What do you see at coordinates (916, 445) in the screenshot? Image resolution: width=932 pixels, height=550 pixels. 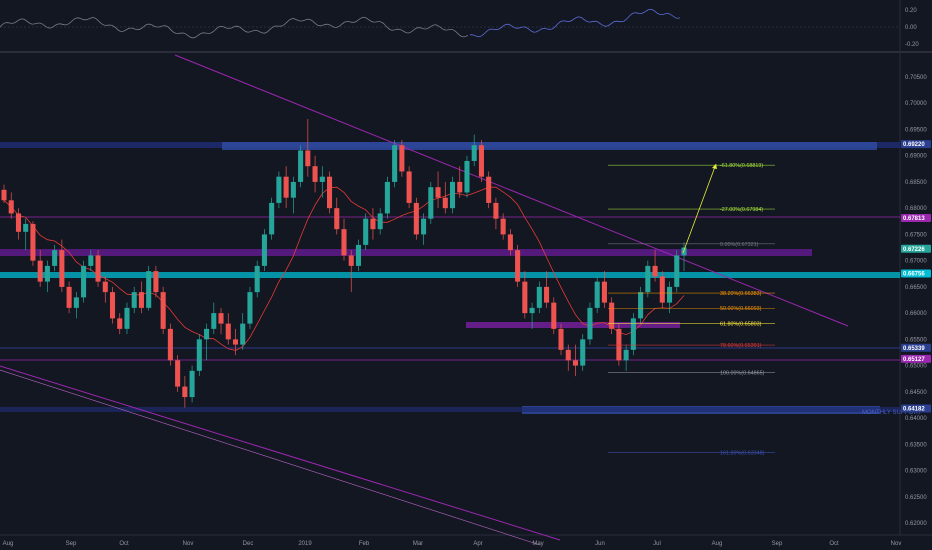 I see `price-tick-label: 0.63500` at bounding box center [916, 445].